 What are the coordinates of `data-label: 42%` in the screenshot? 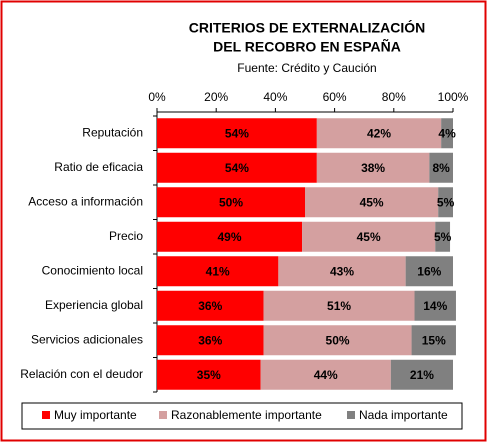 It's located at (379, 133).